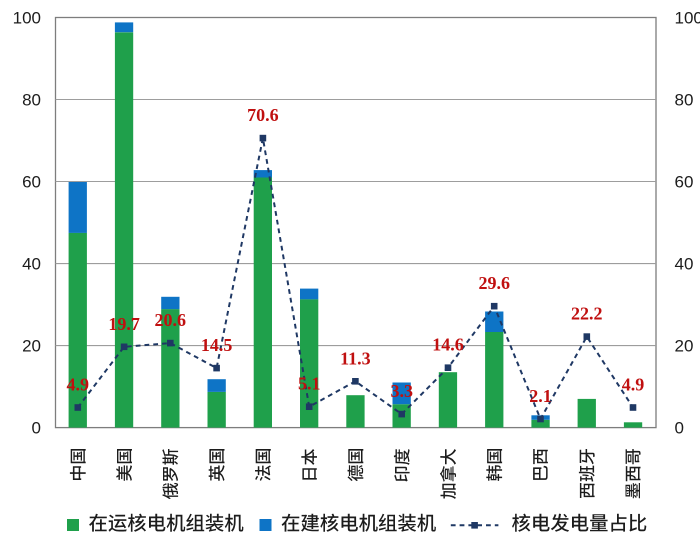  I want to click on svg-text: 19.7, so click(124, 324).